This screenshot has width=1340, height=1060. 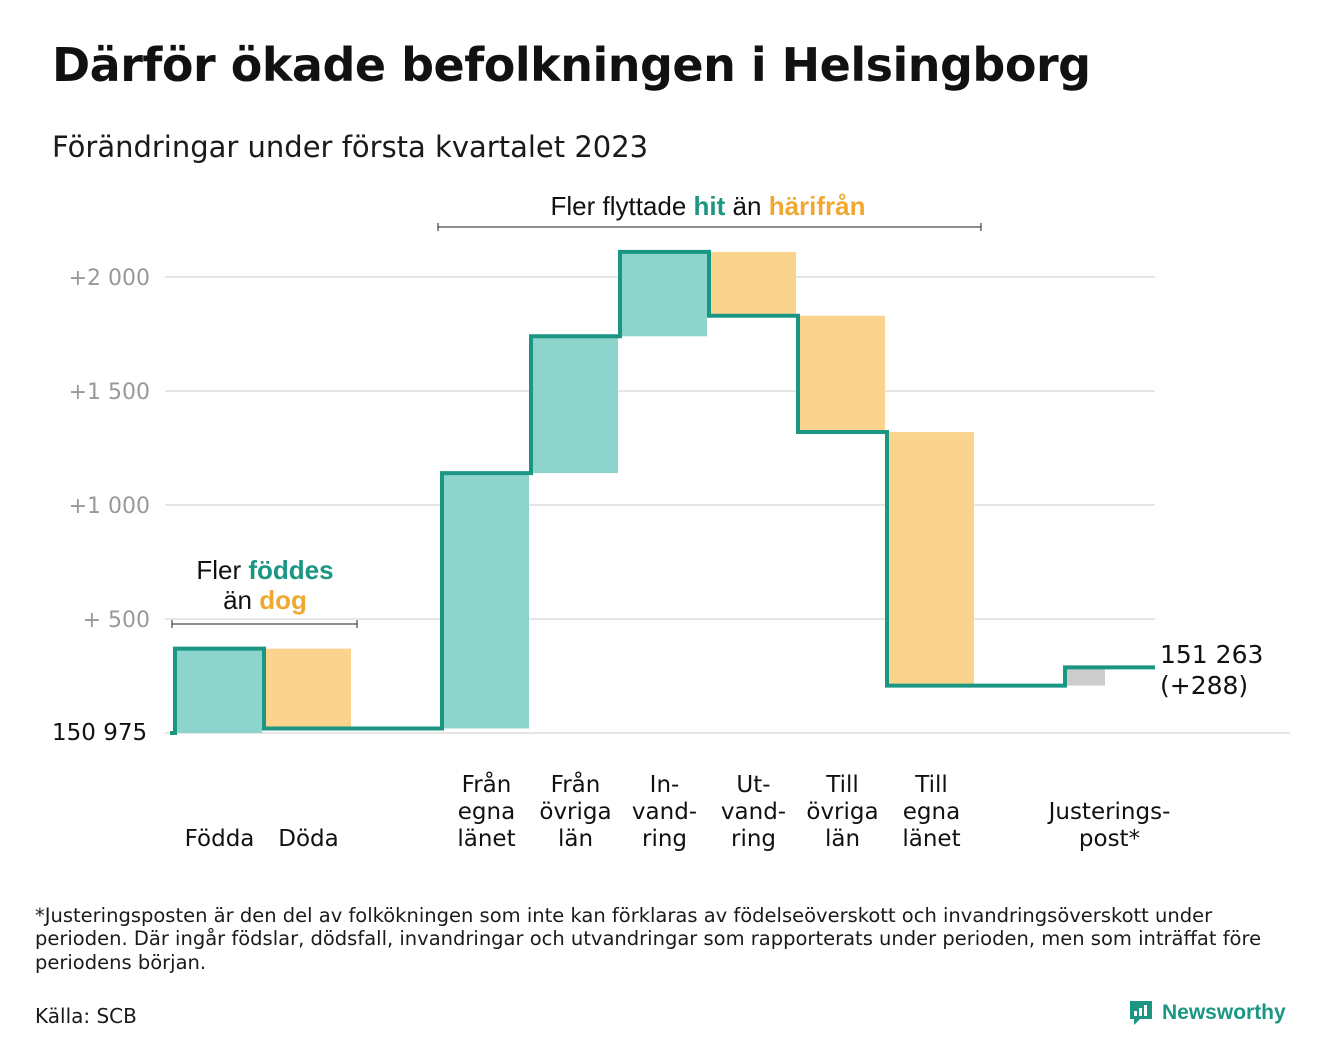 I want to click on baseline-value-label: 150 975, so click(x=99, y=733).